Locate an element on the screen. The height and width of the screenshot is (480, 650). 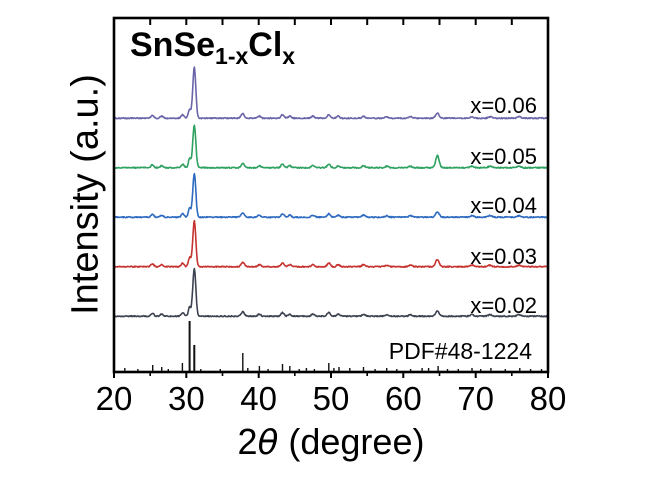
theta-symbol: θ is located at coordinates (268, 443).